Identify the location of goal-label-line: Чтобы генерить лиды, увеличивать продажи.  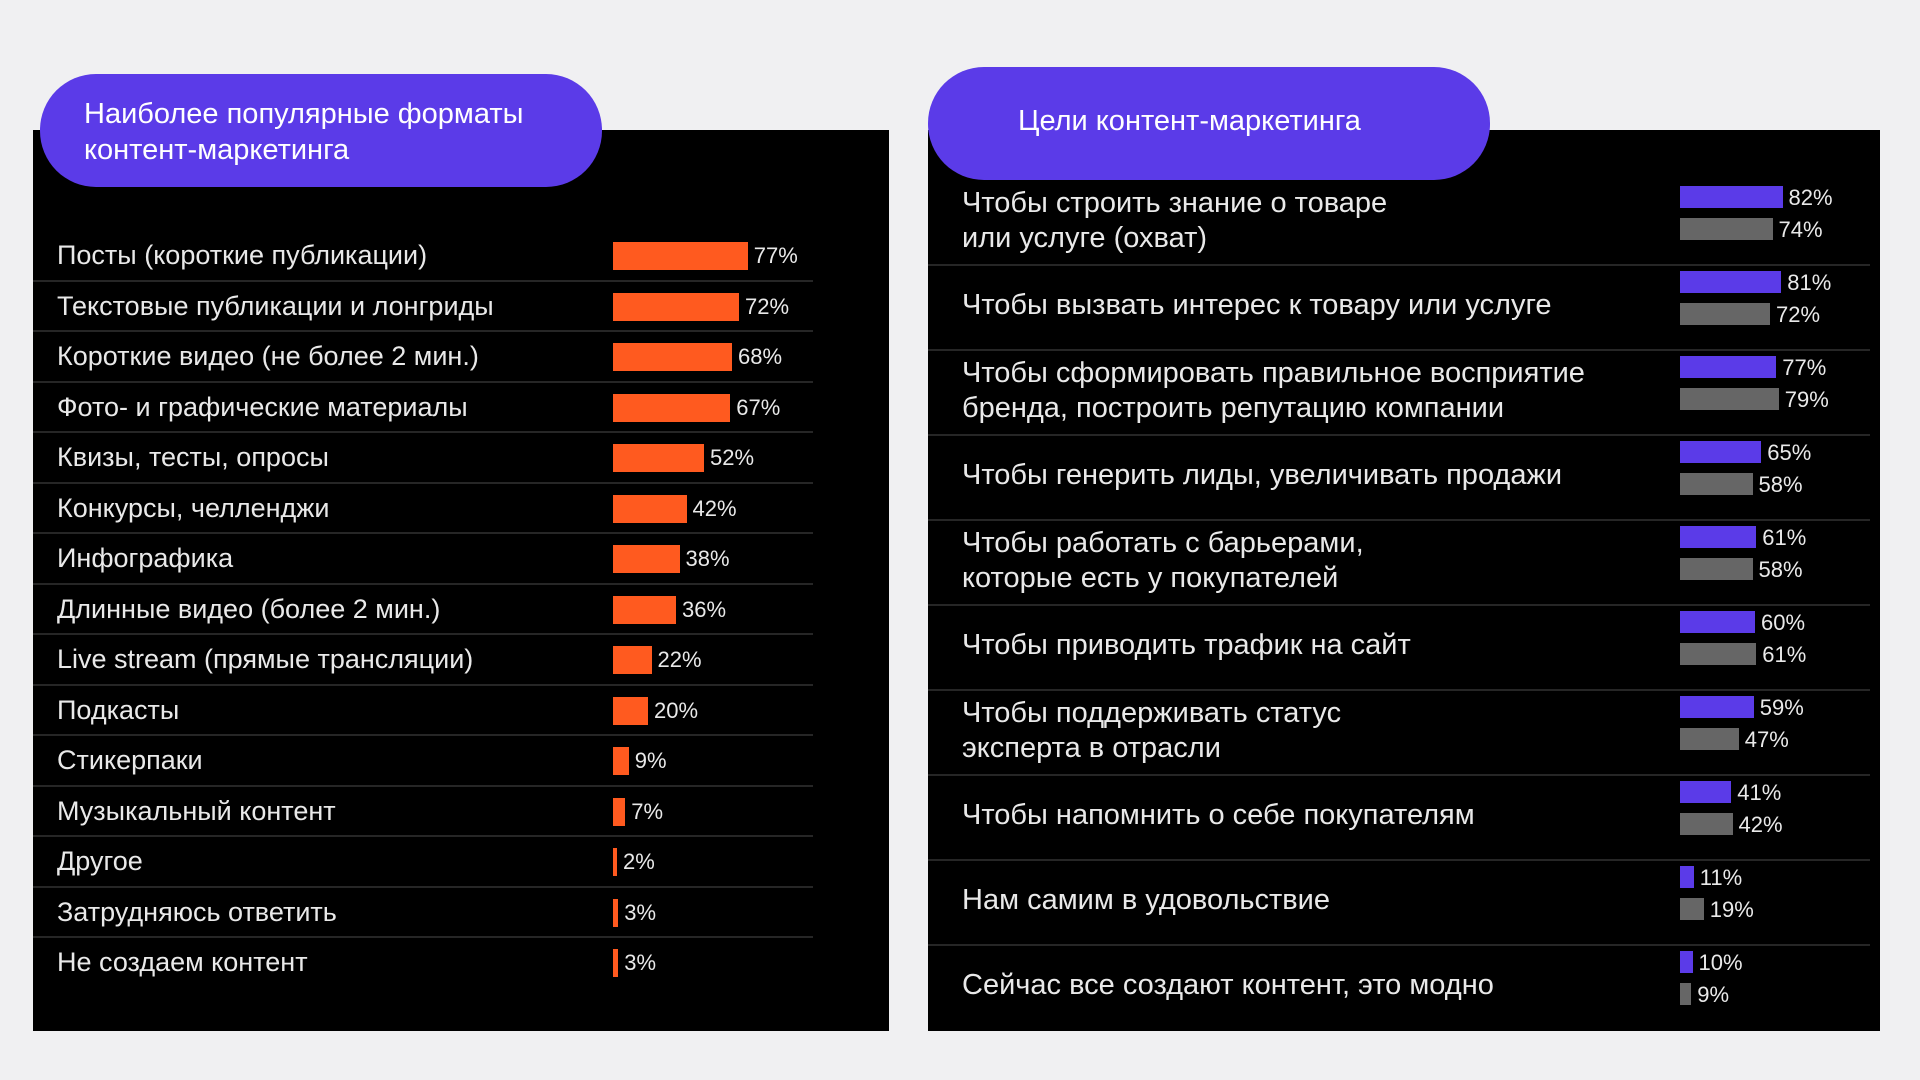
(1262, 475).